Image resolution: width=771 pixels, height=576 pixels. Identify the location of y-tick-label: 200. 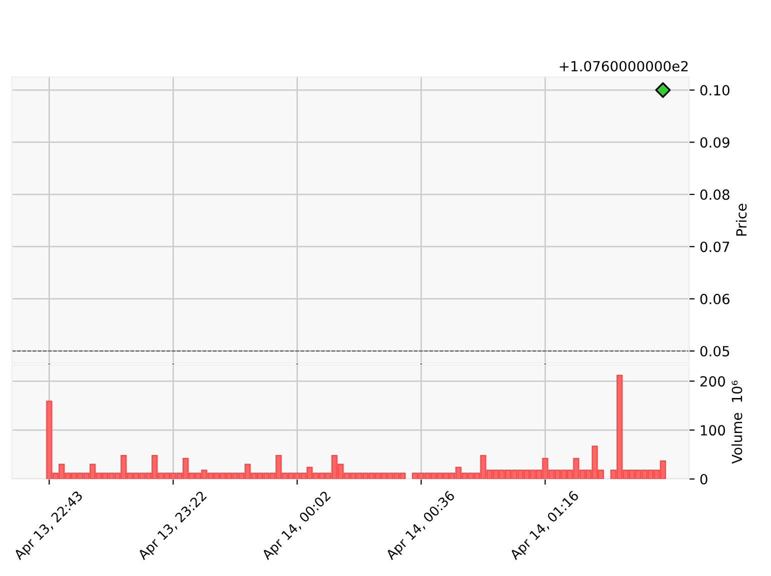
(713, 381).